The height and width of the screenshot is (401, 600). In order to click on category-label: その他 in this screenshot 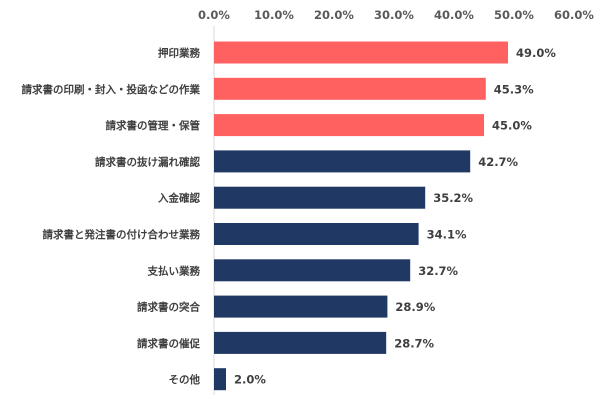, I will do `click(185, 379)`.